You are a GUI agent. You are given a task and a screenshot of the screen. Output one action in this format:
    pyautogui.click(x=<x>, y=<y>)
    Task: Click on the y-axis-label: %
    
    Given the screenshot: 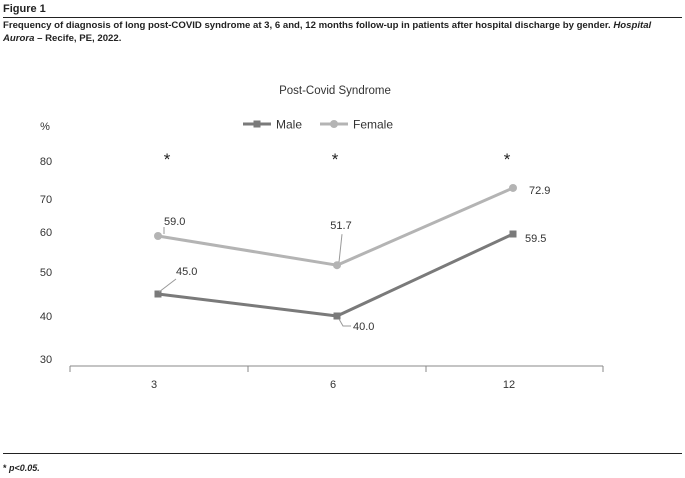 What is the action you would take?
    pyautogui.click(x=45, y=127)
    